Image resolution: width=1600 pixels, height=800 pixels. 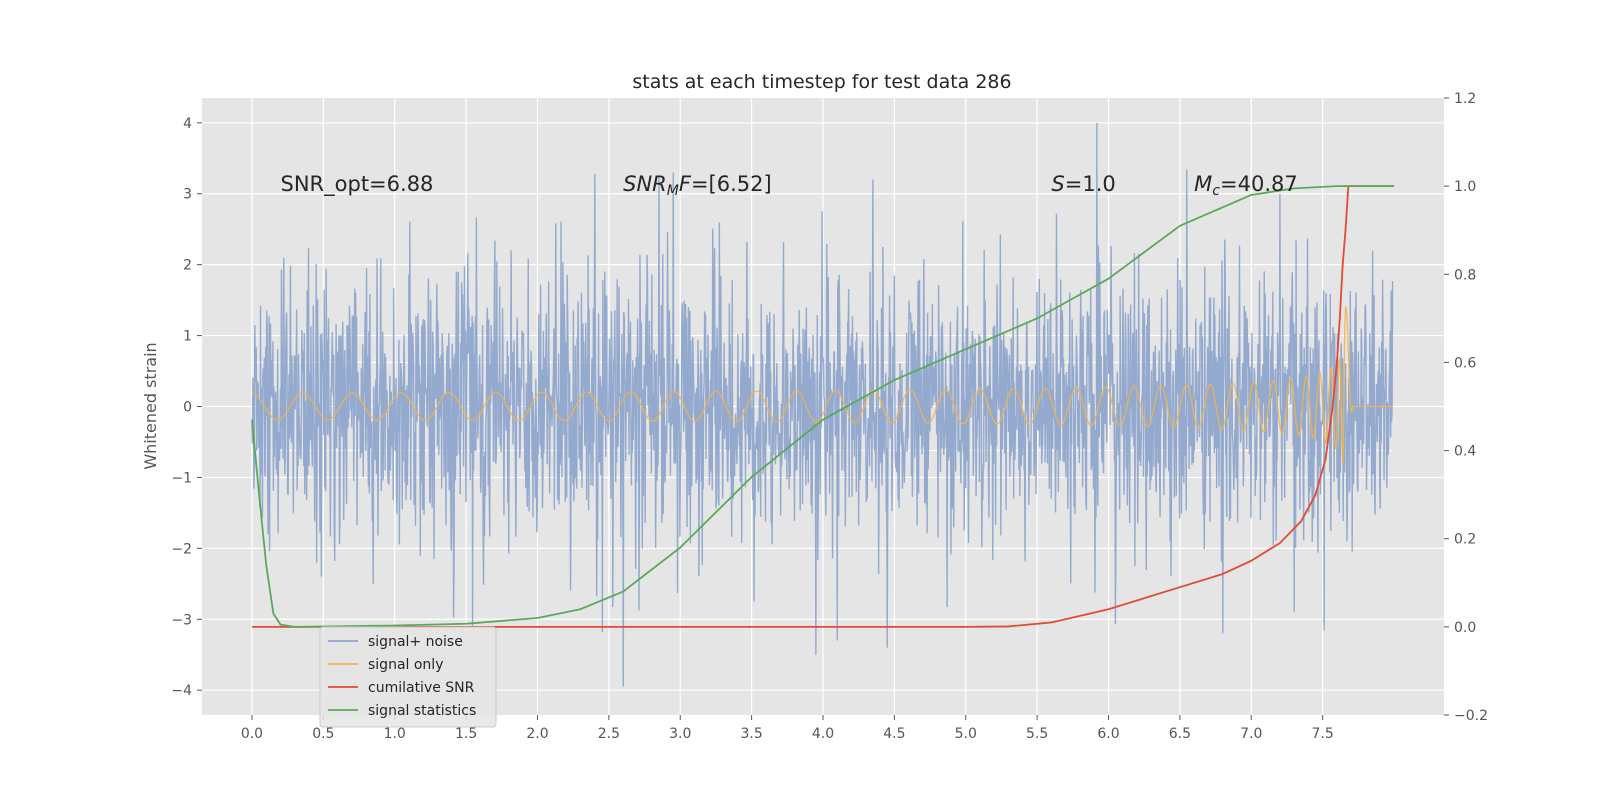 What do you see at coordinates (1465, 275) in the screenshot?
I see `y2-tick-label: 0.8` at bounding box center [1465, 275].